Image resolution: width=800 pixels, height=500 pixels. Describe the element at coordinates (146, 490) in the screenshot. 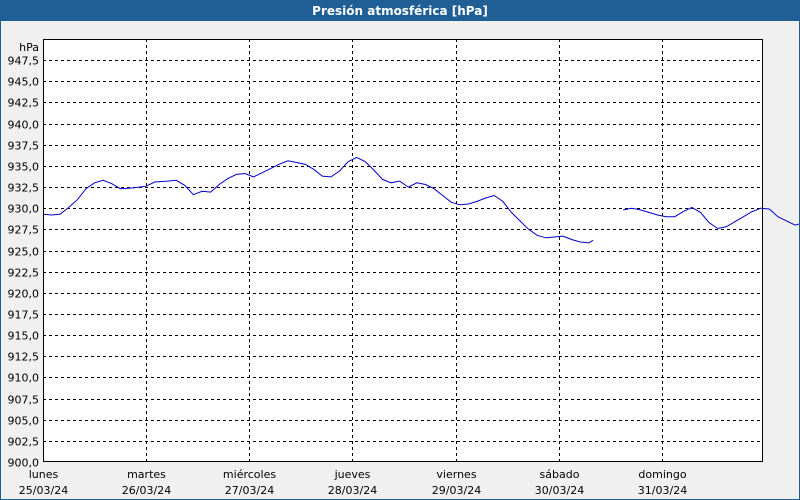

I see `x-tick-date-label: 26/03/24` at that location.